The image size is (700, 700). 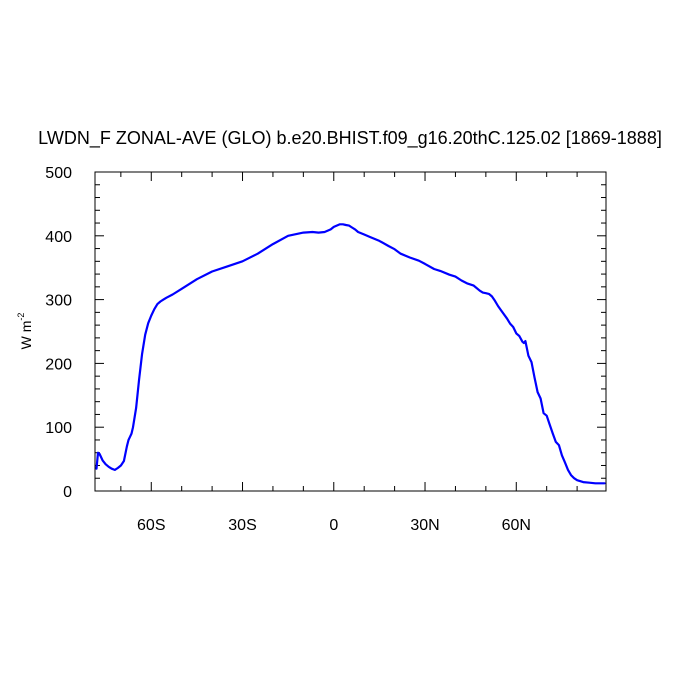 I want to click on y-tick-label: 200, so click(x=58, y=364).